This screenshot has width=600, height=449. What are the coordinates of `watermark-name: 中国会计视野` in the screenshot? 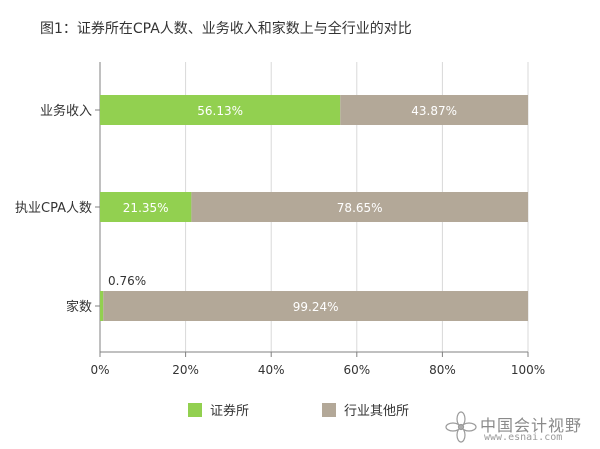 It's located at (531, 425).